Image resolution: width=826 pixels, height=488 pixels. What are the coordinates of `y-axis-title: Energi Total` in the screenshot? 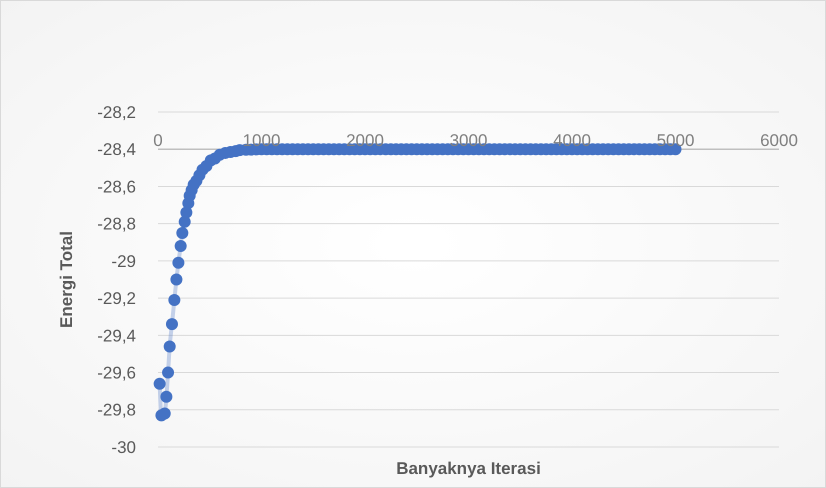 It's located at (66, 279).